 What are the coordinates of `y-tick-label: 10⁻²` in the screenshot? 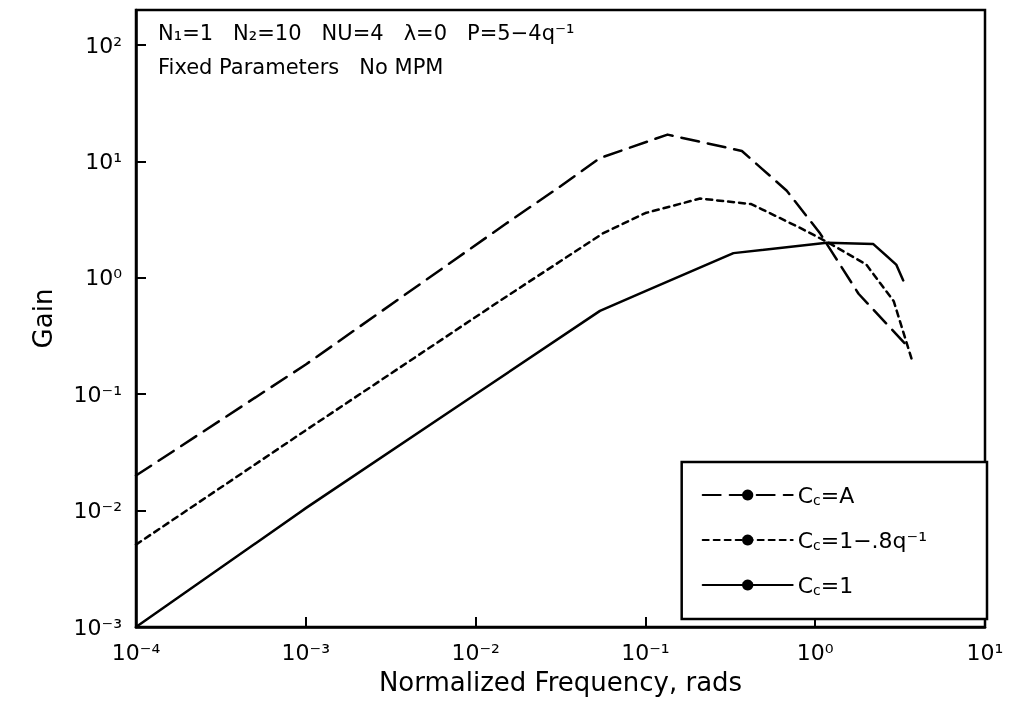 It's located at (97, 511).